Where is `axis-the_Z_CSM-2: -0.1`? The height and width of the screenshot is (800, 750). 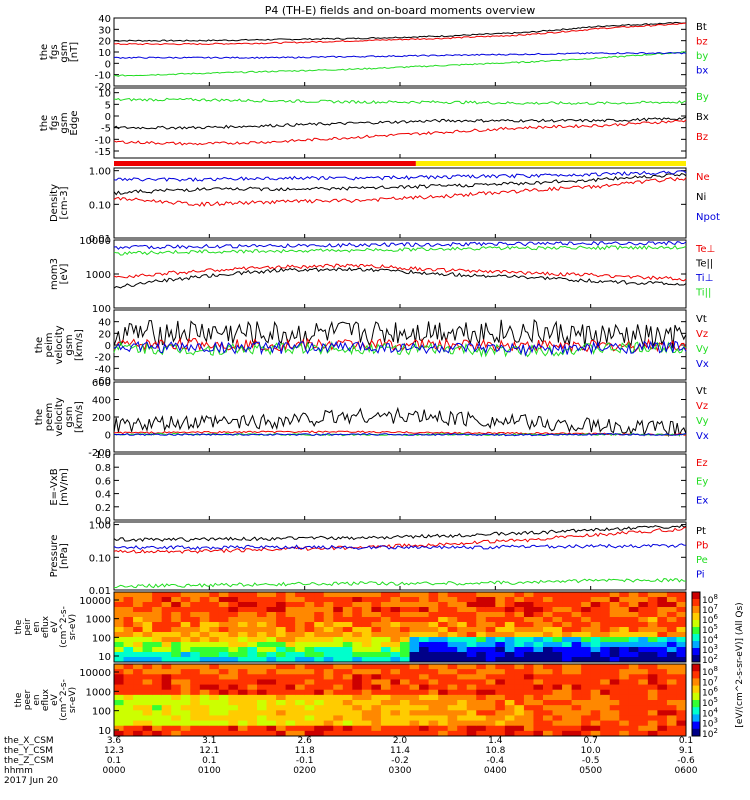 axis-the_Z_CSM-2: -0.1 is located at coordinates (305, 761).